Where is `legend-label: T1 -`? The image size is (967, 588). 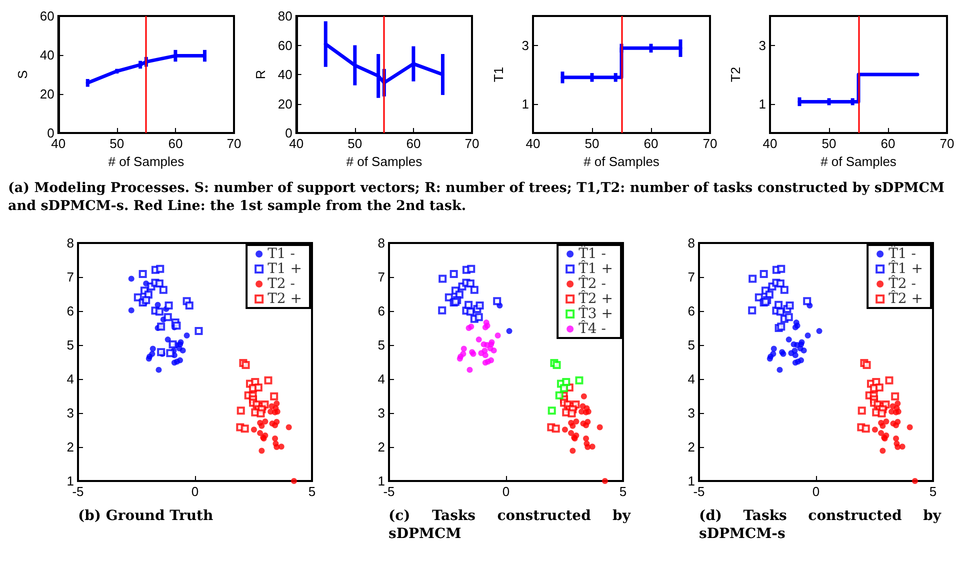 legend-label: T1 - is located at coordinates (282, 254).